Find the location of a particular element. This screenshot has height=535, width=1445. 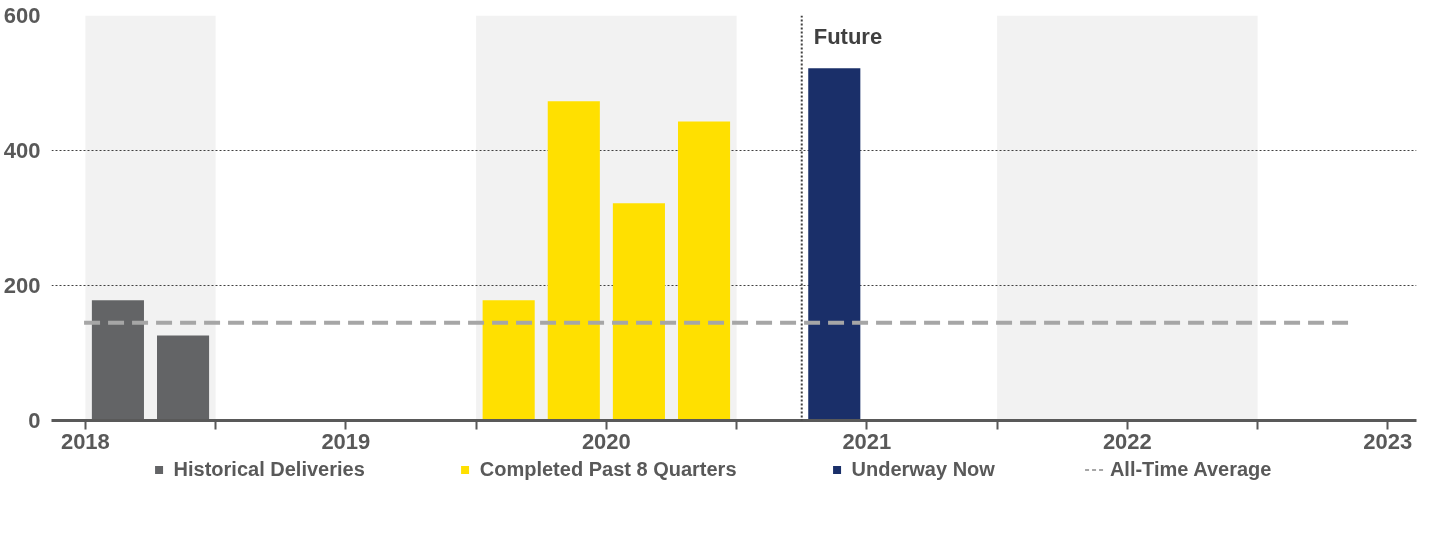

y-tick-label: 400 is located at coordinates (22, 150).